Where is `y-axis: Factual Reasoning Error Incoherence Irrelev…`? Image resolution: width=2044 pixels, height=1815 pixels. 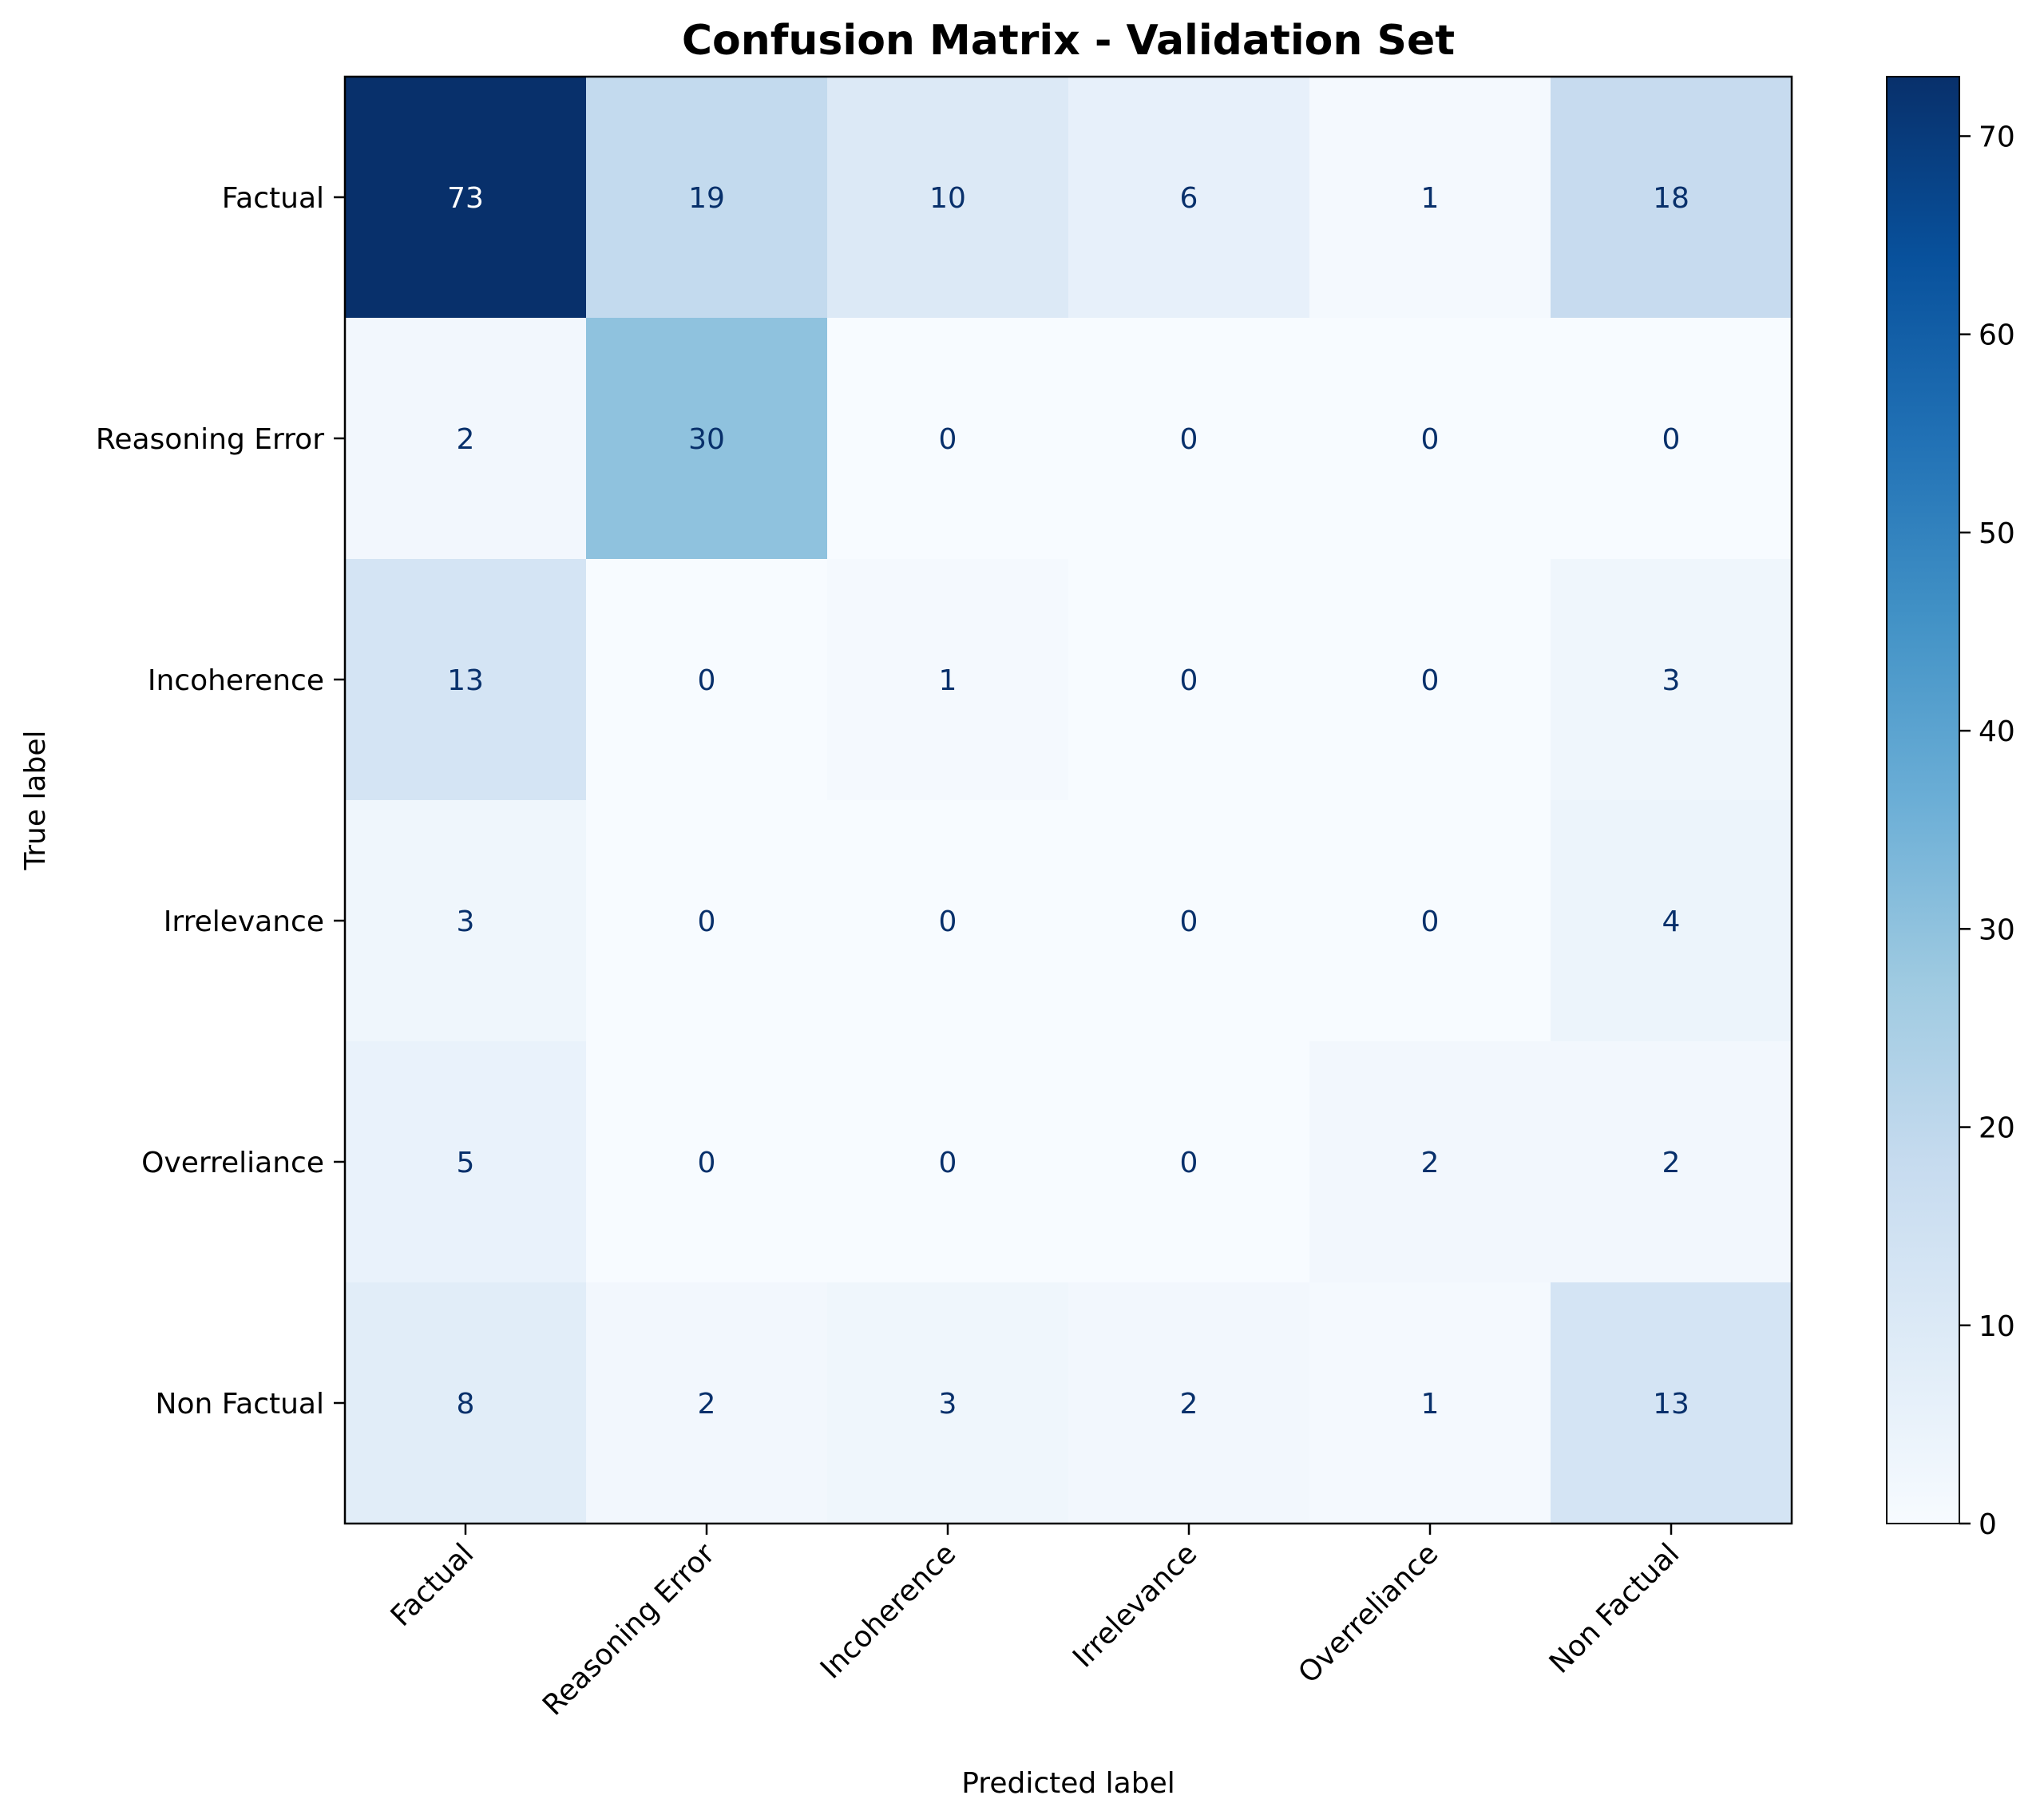 y-axis: Factual Reasoning Error Incoherence Irrelev… is located at coordinates (220, 801).